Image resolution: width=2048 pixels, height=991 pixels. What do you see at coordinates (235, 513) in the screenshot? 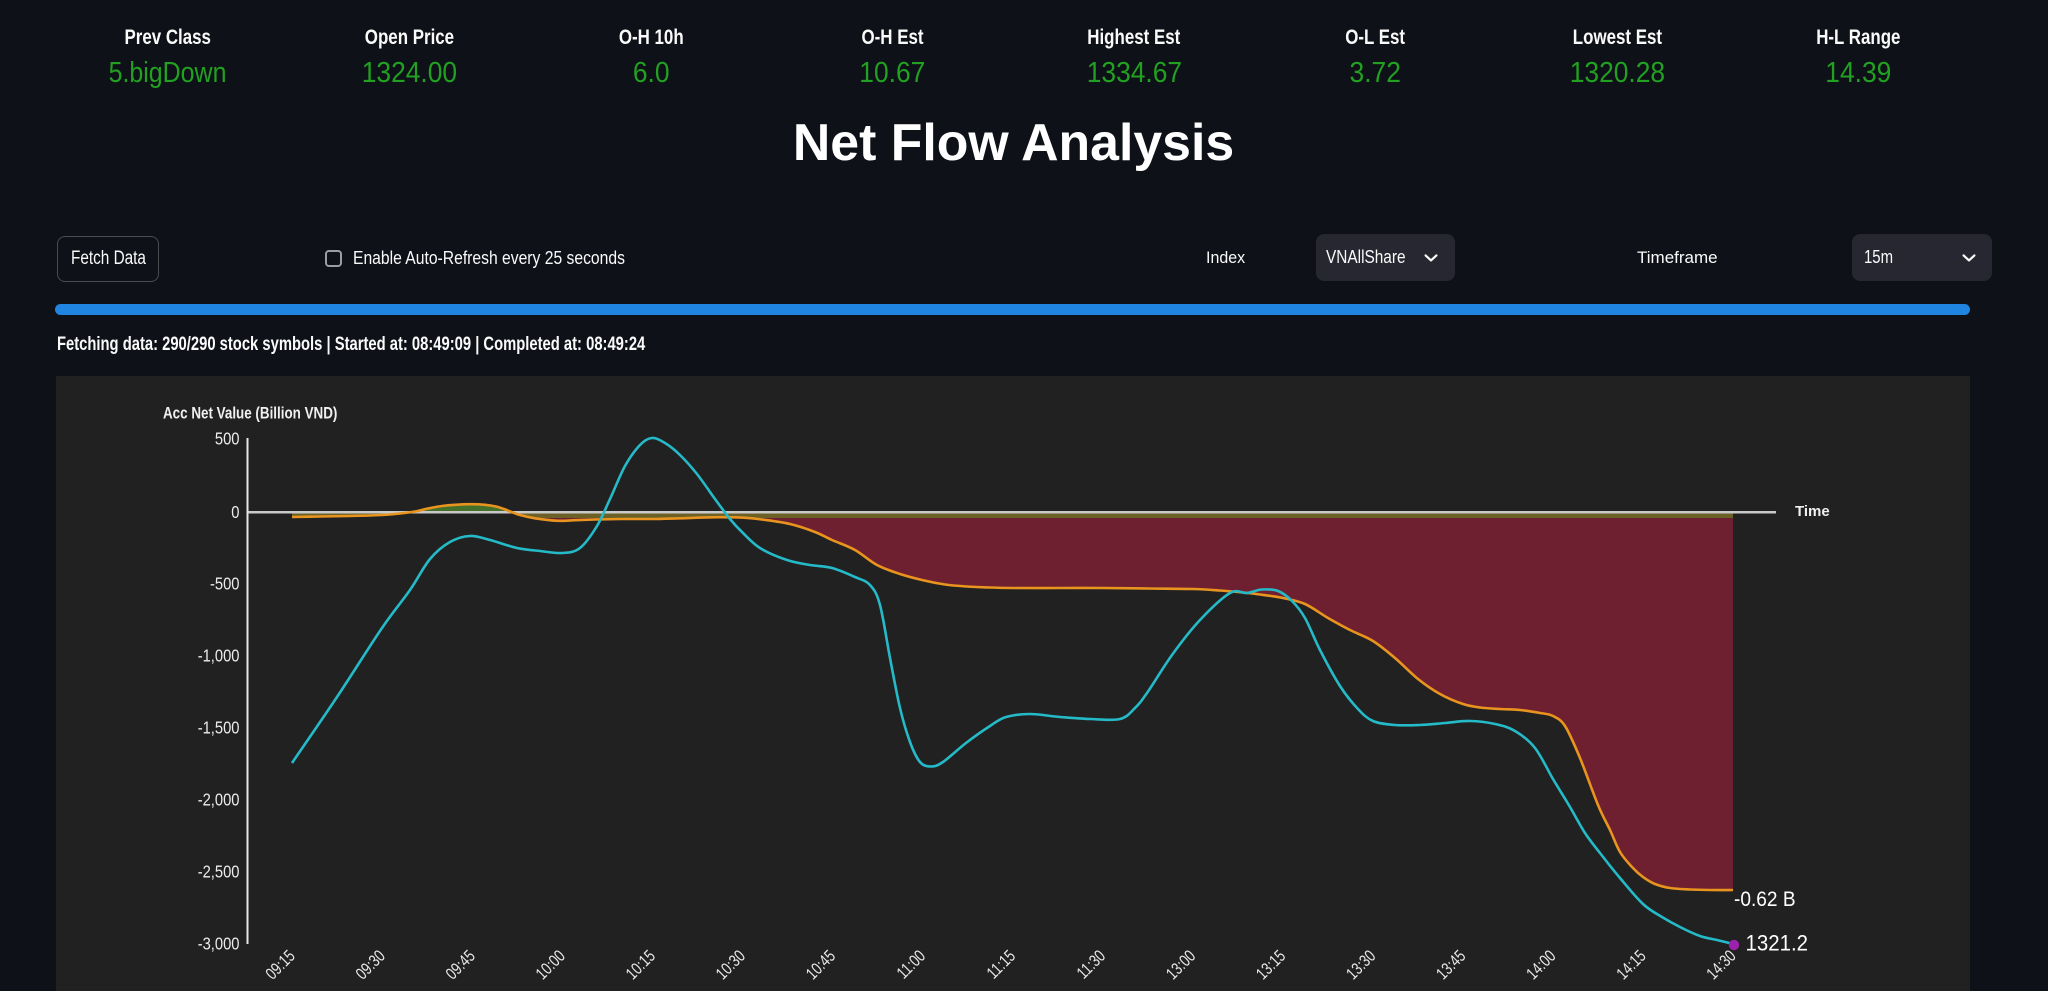
I see `svg-text: 0` at bounding box center [235, 513].